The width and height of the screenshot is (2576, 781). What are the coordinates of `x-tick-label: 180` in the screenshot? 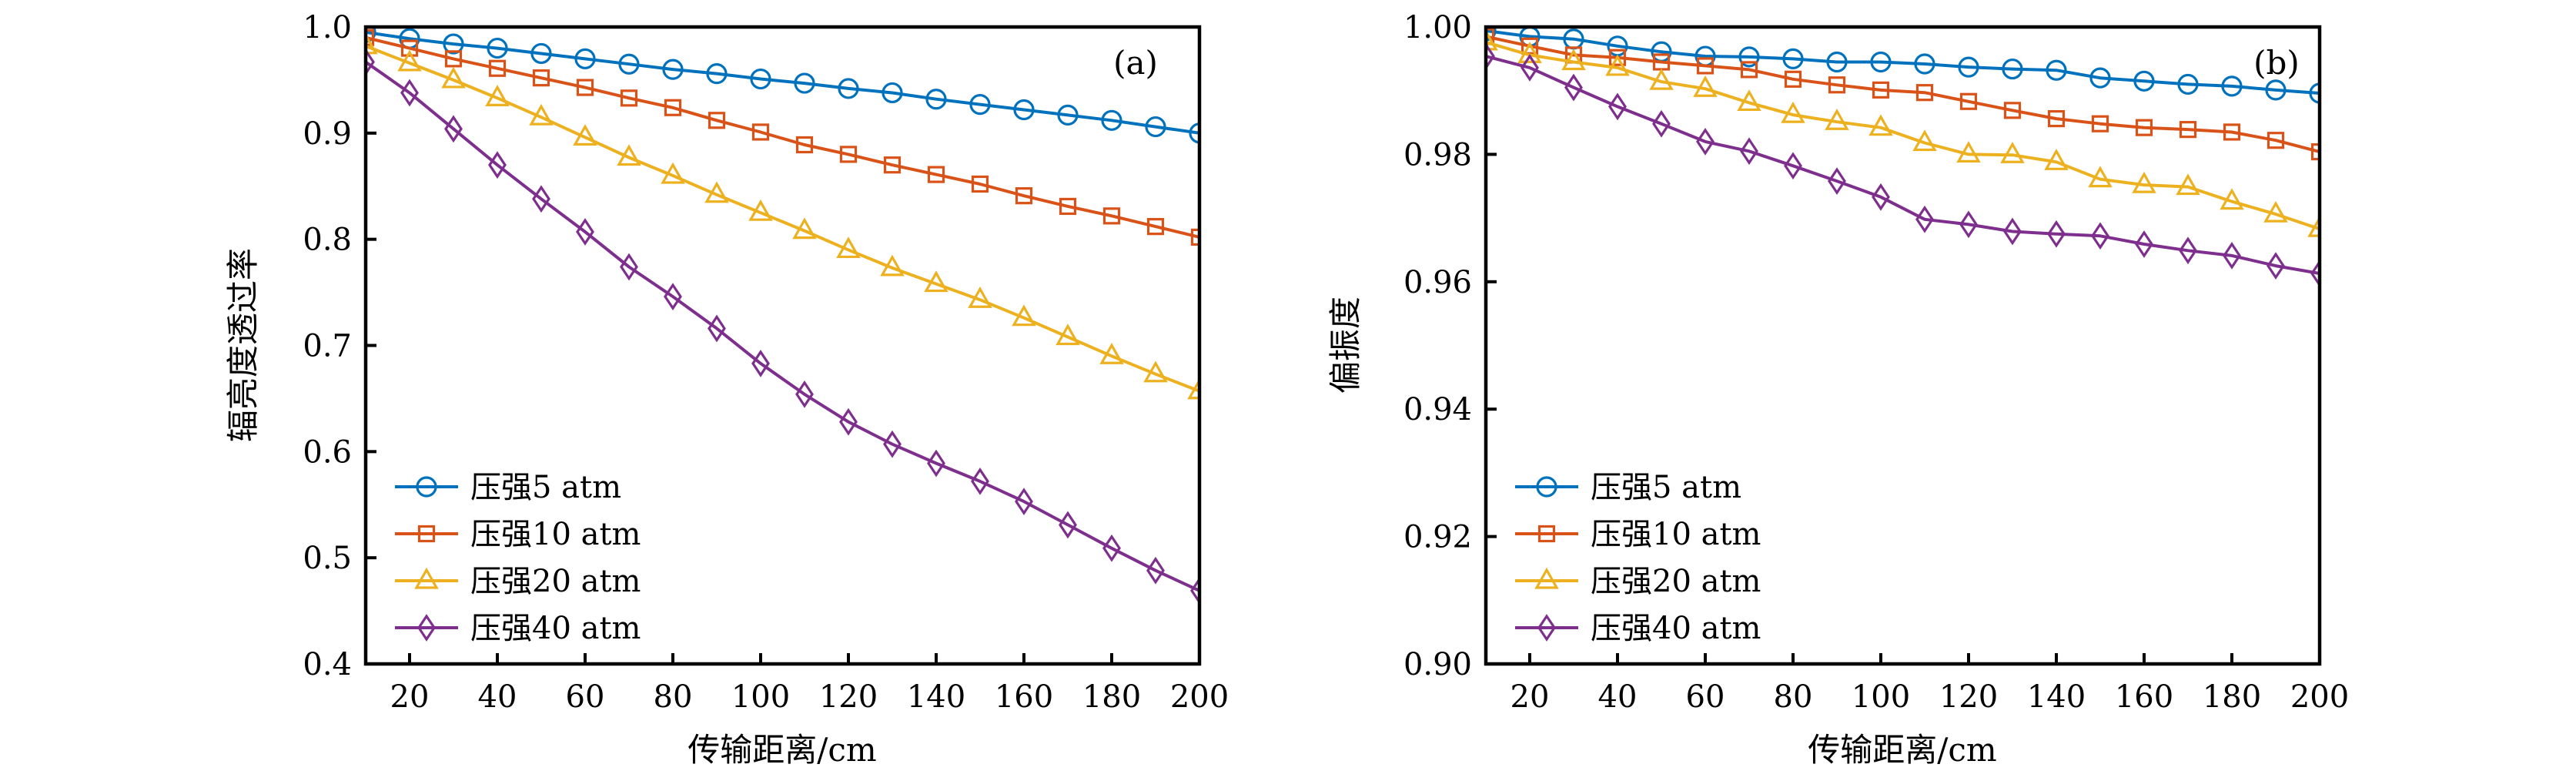 It's located at (1111, 697).